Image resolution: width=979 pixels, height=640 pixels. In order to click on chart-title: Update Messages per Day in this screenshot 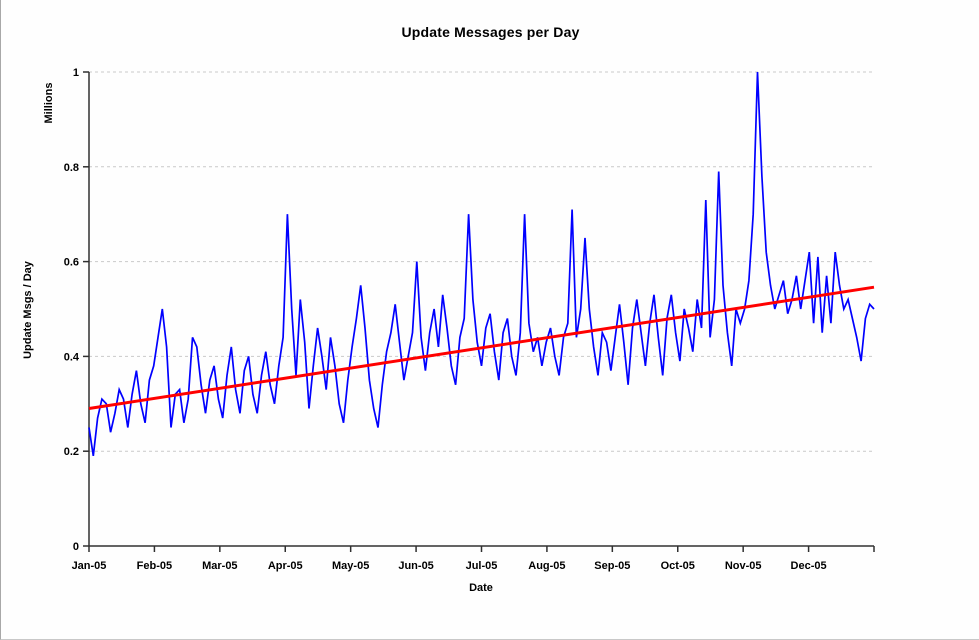, I will do `click(490, 32)`.